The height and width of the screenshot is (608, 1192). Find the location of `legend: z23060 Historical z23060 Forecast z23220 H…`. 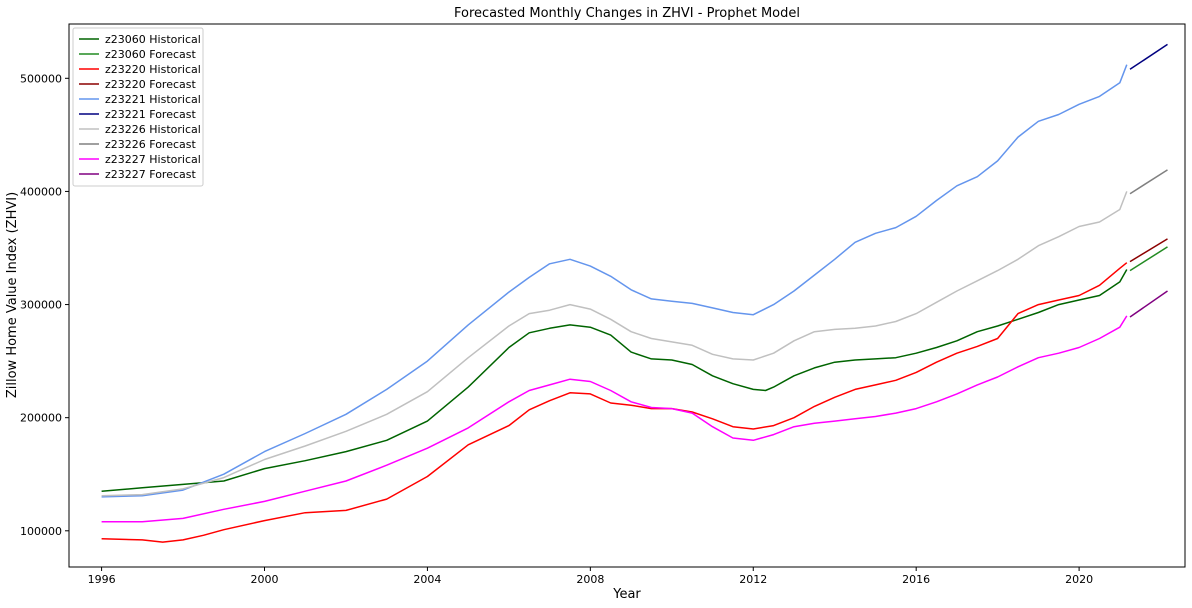

legend: z23060 Historical z23060 Forecast z23220 H… is located at coordinates (138, 107).